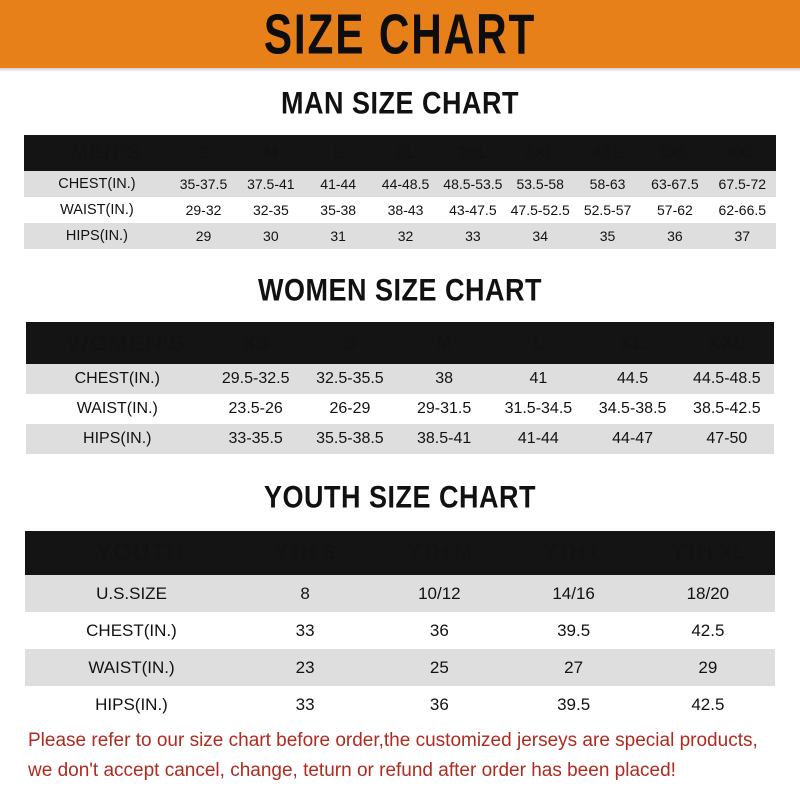  What do you see at coordinates (708, 704) in the screenshot?
I see `youth-measure-cell: 42.5` at bounding box center [708, 704].